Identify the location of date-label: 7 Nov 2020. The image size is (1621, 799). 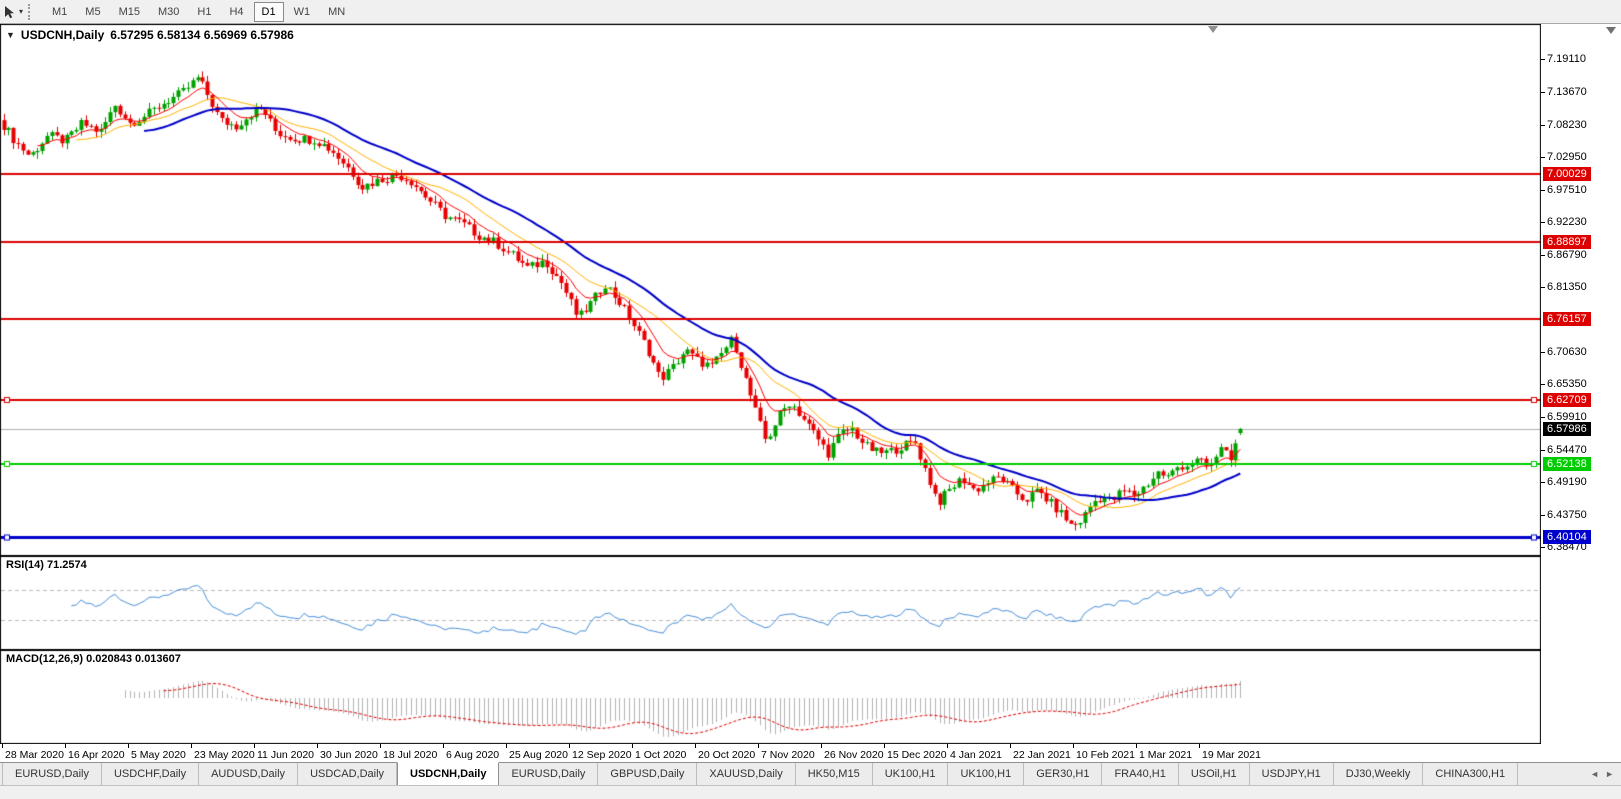
(788, 755).